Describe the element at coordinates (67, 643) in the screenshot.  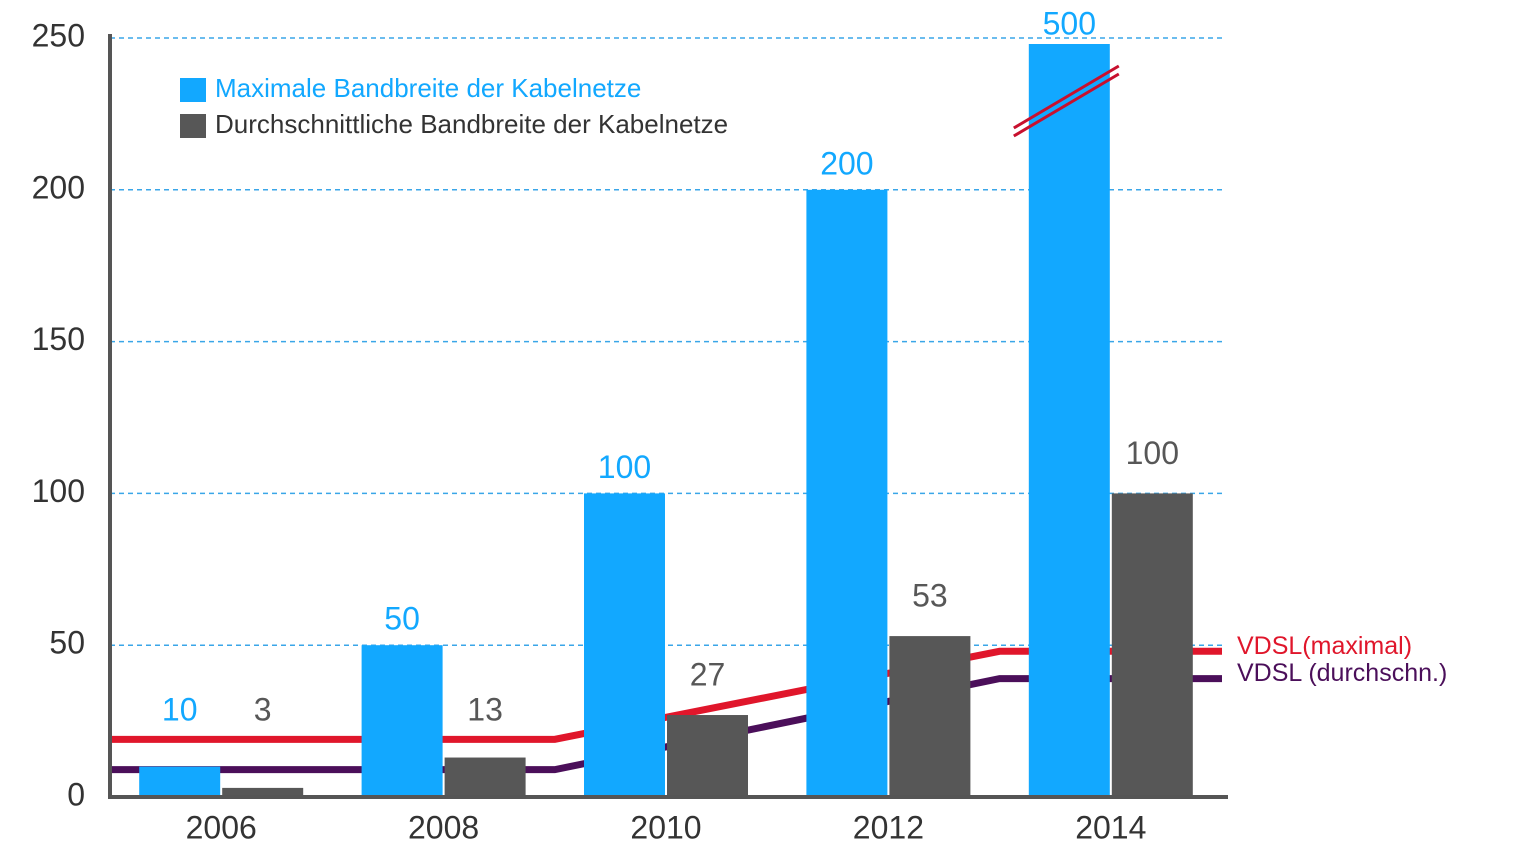
I see `y-tick-label: 50` at that location.